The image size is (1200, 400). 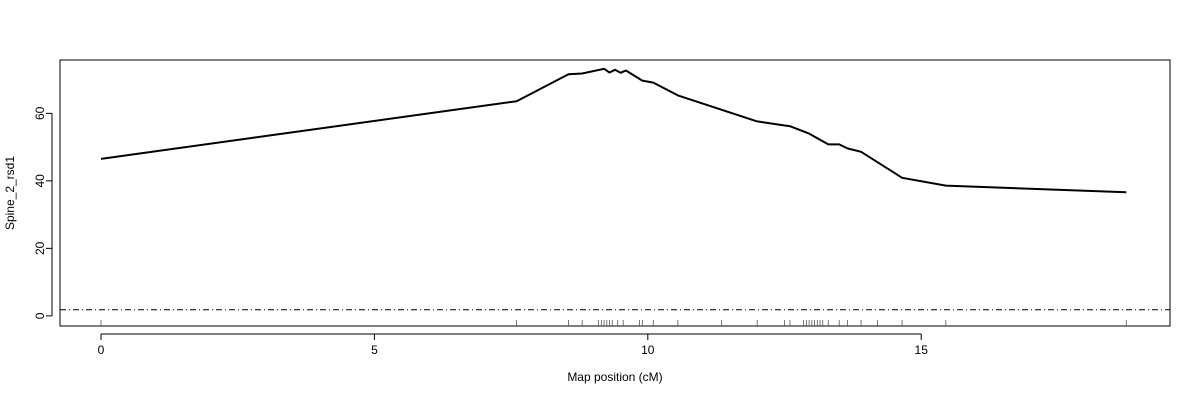 What do you see at coordinates (648, 350) in the screenshot?
I see `x-tick-label: 10` at bounding box center [648, 350].